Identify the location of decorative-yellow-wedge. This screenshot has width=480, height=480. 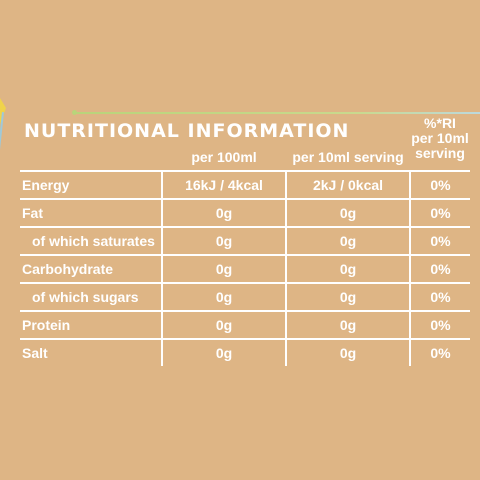
(3, 111).